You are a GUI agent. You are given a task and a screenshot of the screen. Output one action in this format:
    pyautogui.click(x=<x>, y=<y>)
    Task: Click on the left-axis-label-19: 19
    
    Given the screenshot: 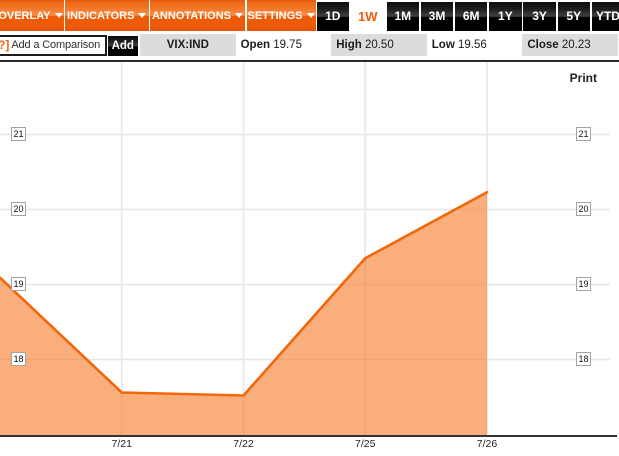 What is the action you would take?
    pyautogui.click(x=18, y=284)
    